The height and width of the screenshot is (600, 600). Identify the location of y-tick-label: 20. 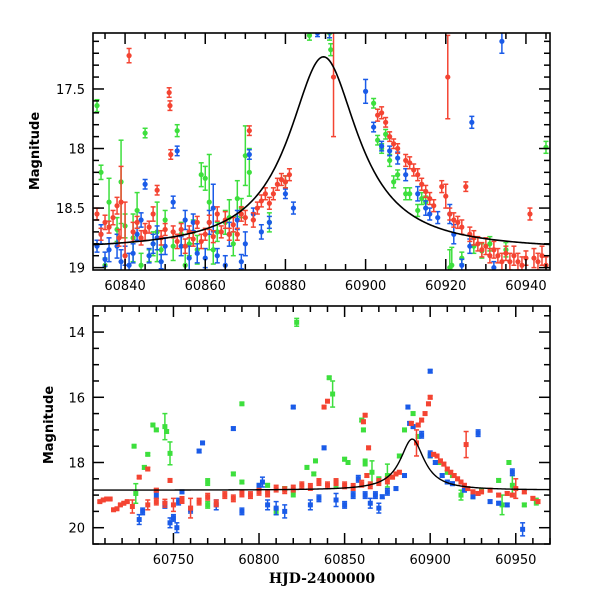
(76, 529).